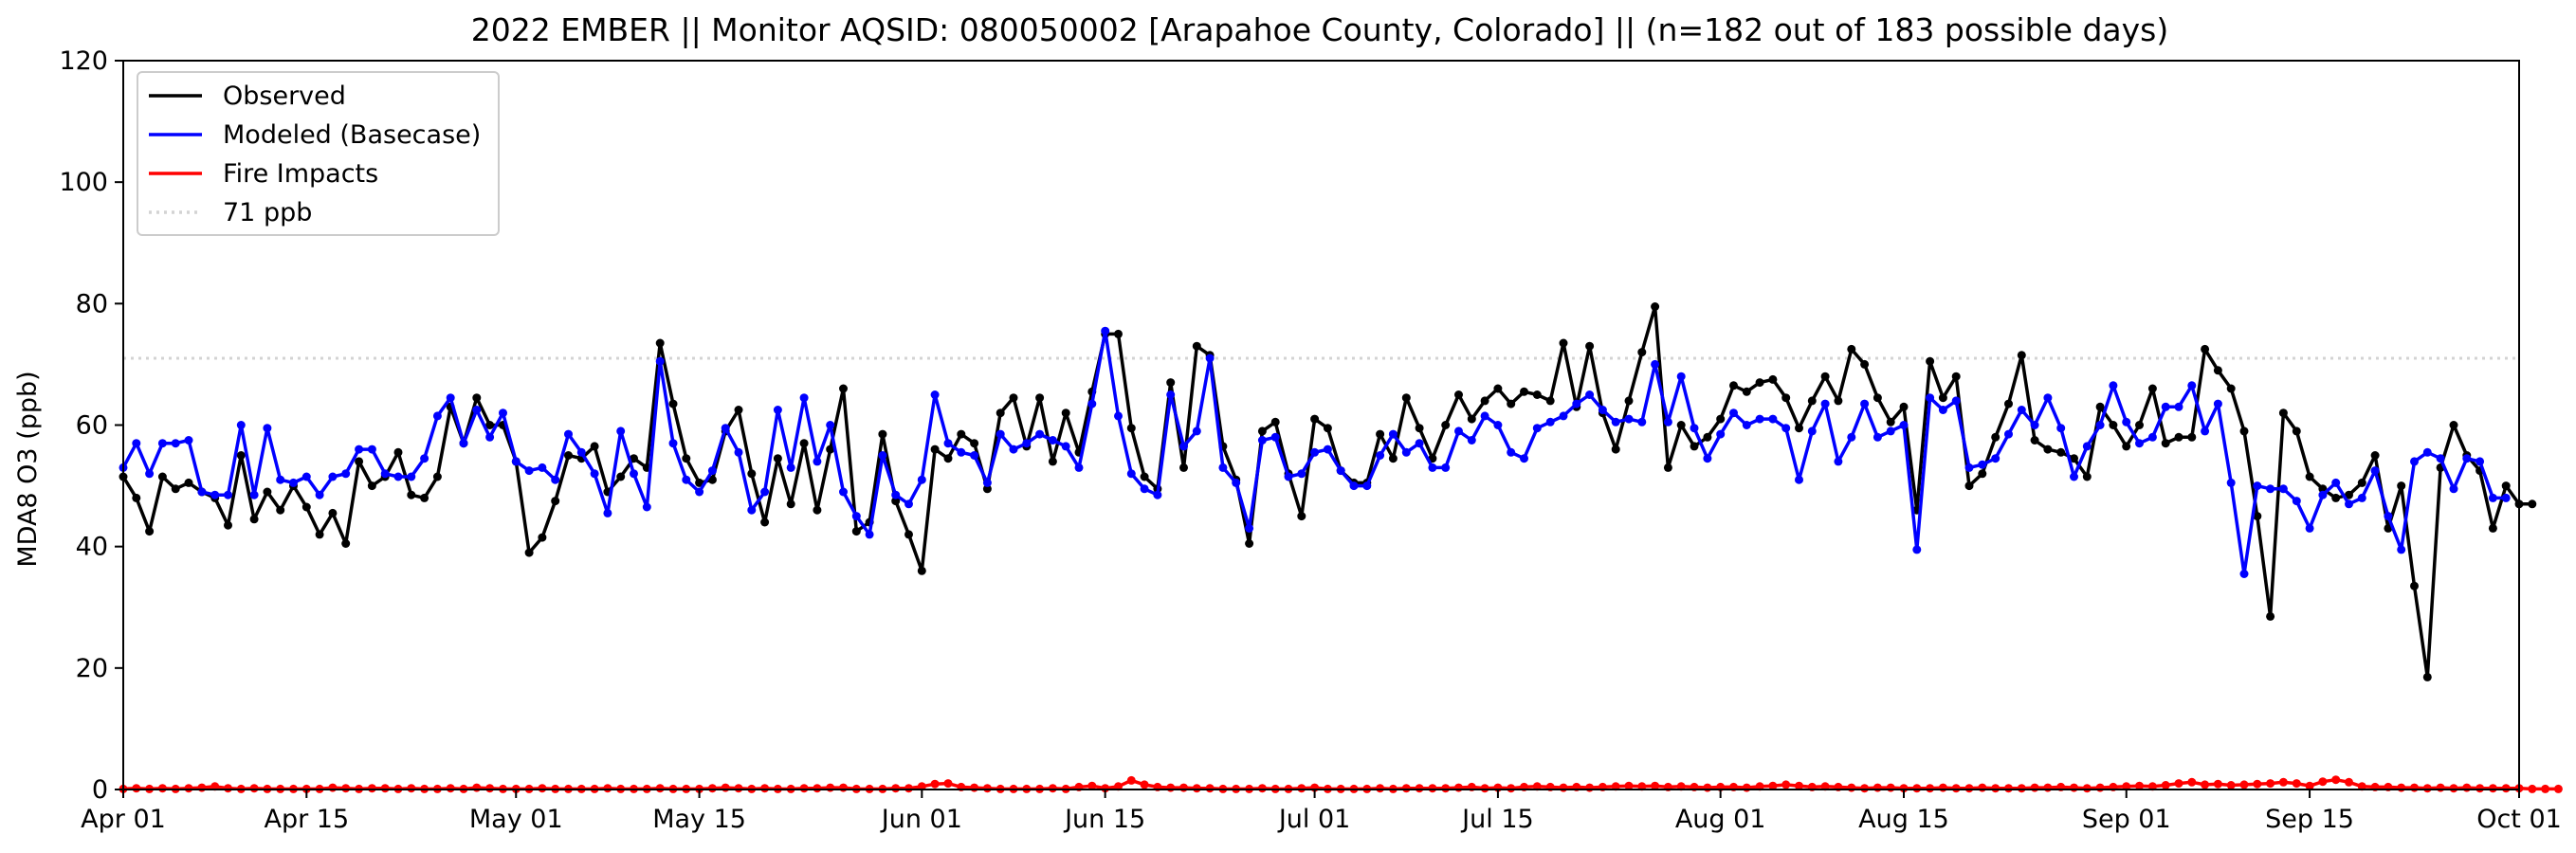 This screenshot has height=853, width=2576. Describe the element at coordinates (267, 212) in the screenshot. I see `legend-label: 71 ppb` at that location.